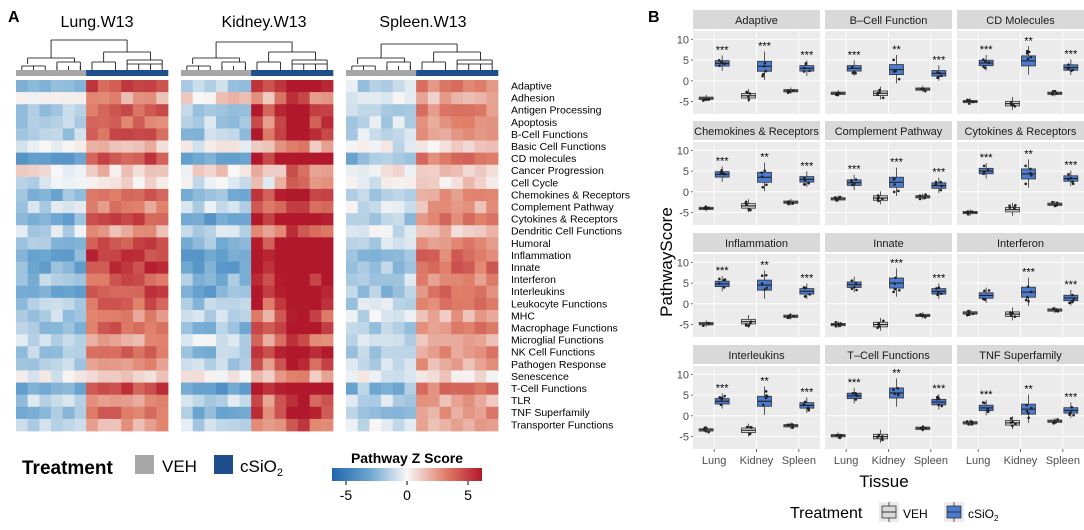  I want to click on panel-a-label: A, so click(14, 17).